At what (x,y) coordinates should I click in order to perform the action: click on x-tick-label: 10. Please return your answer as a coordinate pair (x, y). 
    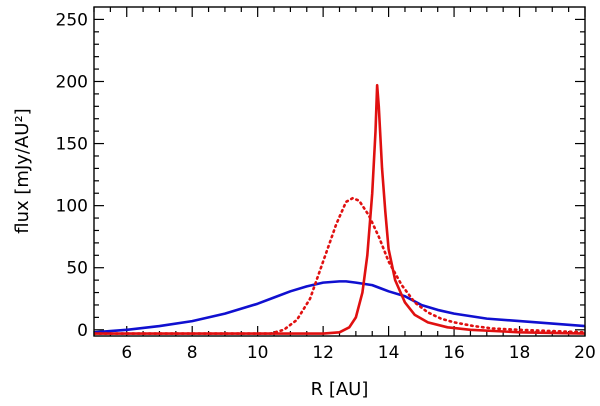
    Looking at the image, I should click on (258, 353).